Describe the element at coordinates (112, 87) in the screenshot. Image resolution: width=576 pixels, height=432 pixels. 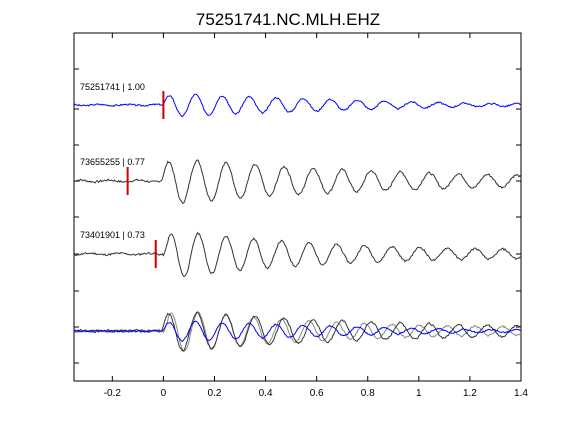
I see `trace-label: 75251741 | 1.00` at that location.